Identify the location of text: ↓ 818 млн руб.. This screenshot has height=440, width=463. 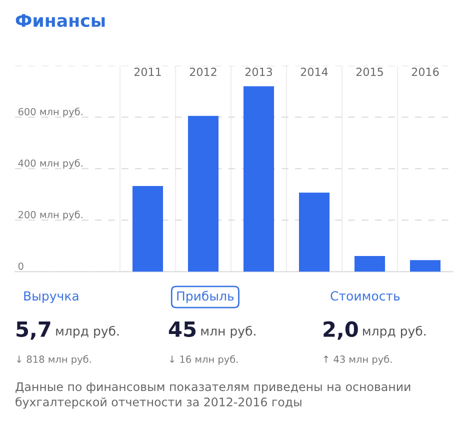
(53, 360).